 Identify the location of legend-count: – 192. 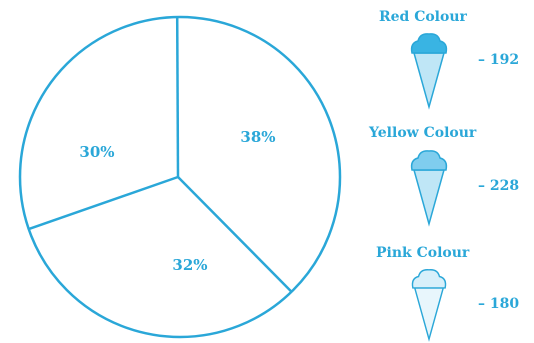
(498, 60).